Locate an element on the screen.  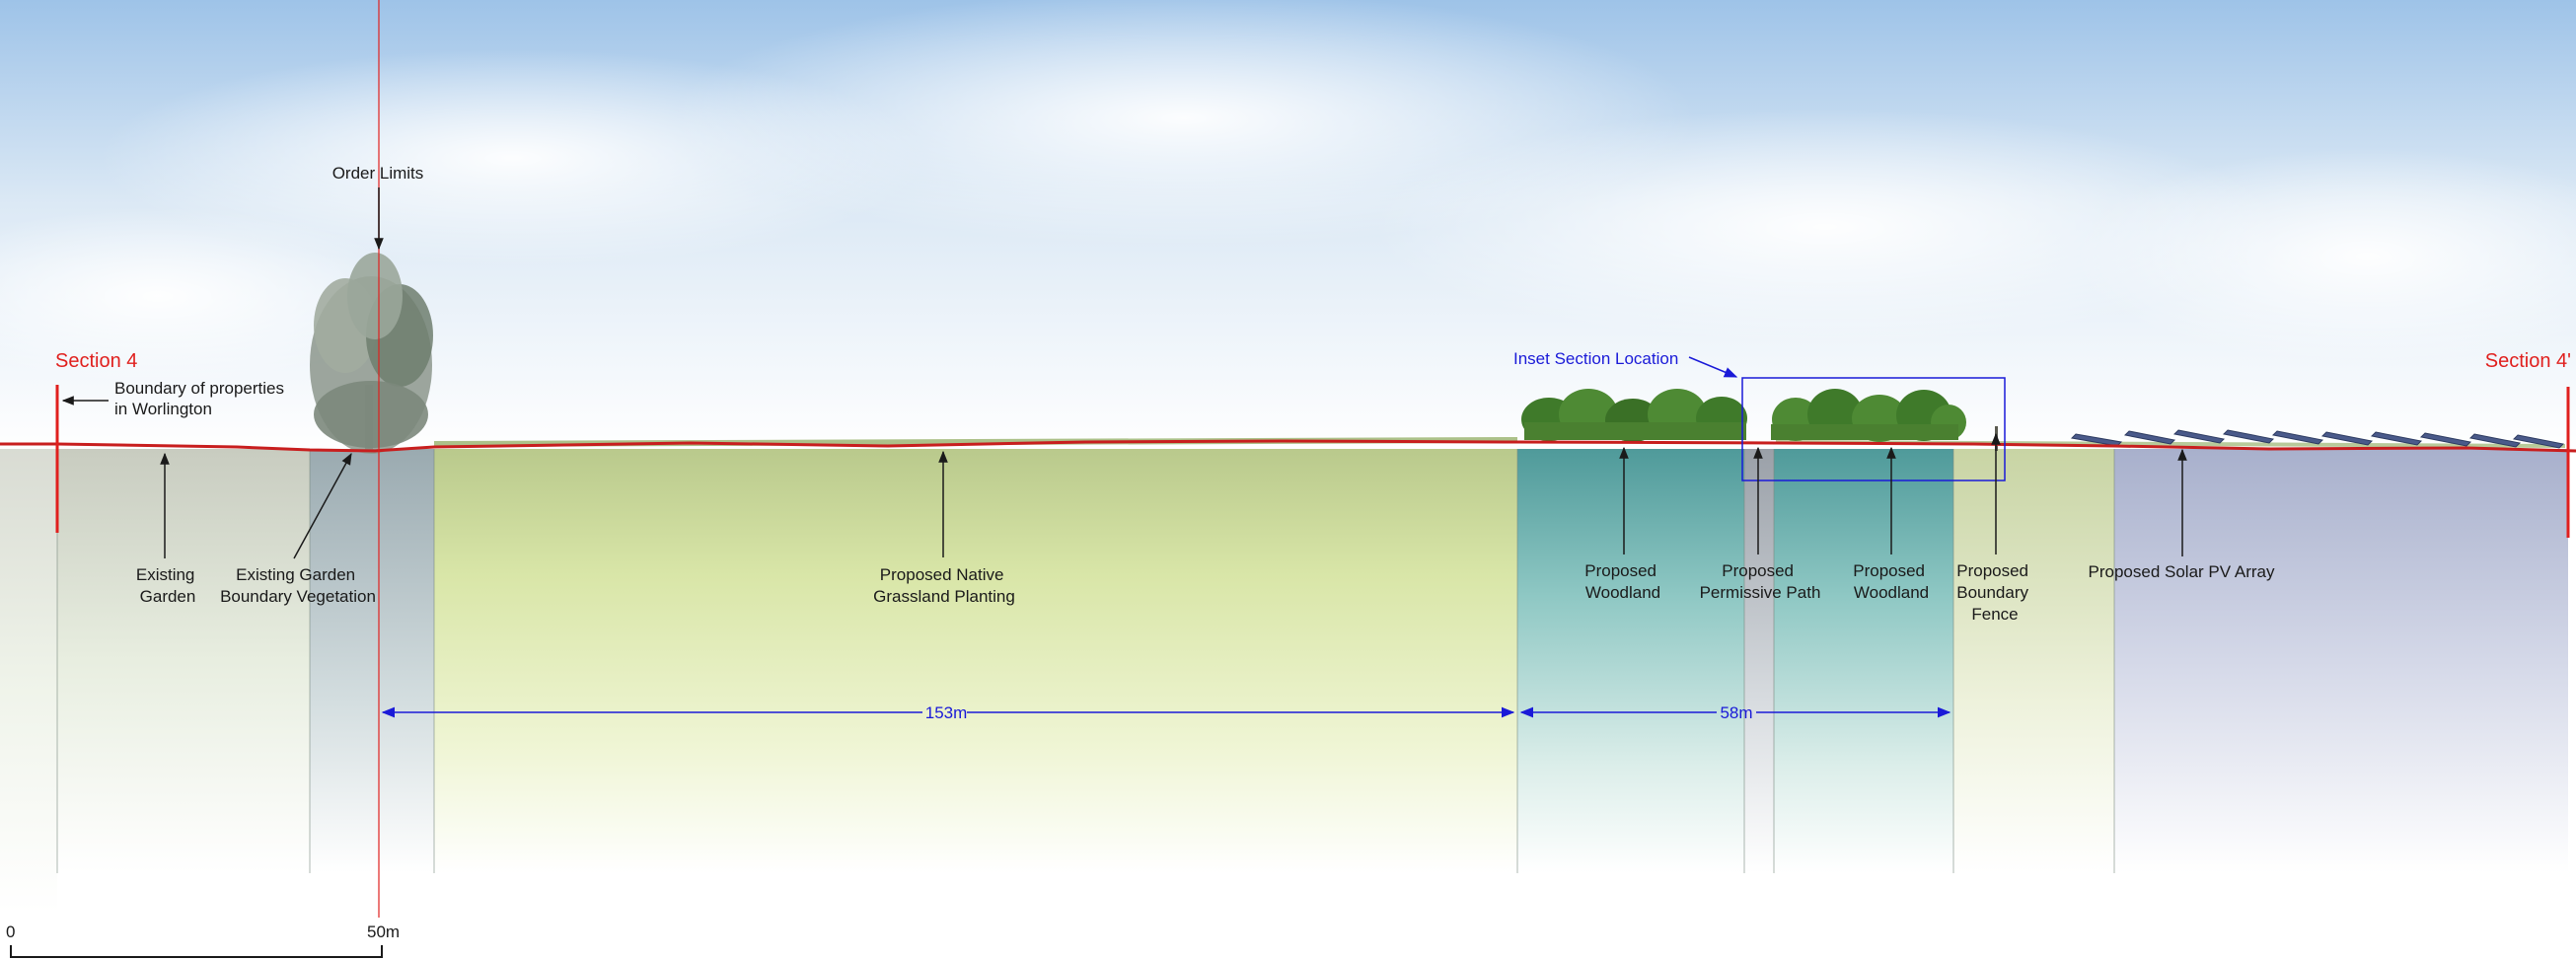
existing-garden-band is located at coordinates (183, 661).